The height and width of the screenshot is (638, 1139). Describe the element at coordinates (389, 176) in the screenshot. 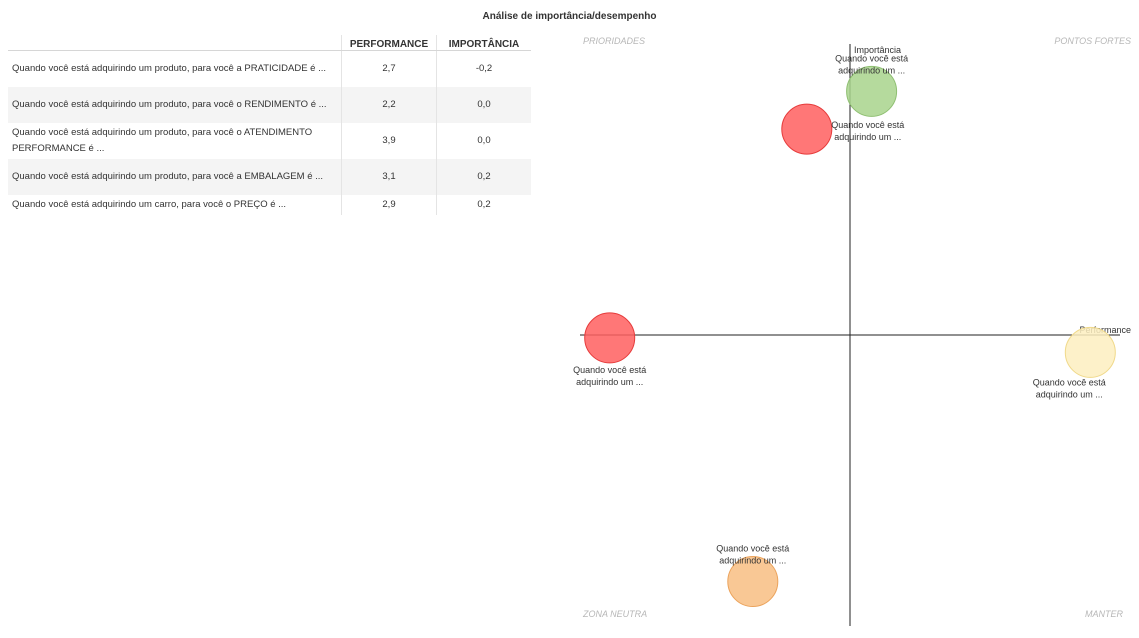

I see `row-performance: 3,1` at that location.